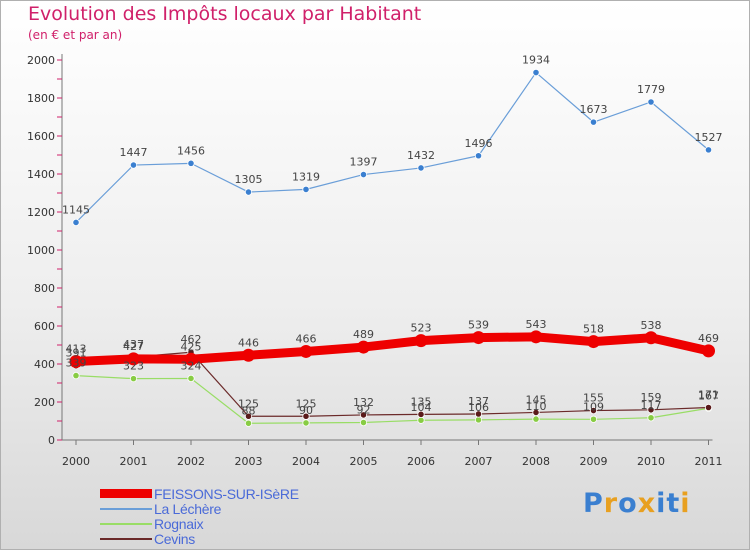 The image size is (750, 550). Describe the element at coordinates (191, 346) in the screenshot. I see `data-label: 425` at that location.